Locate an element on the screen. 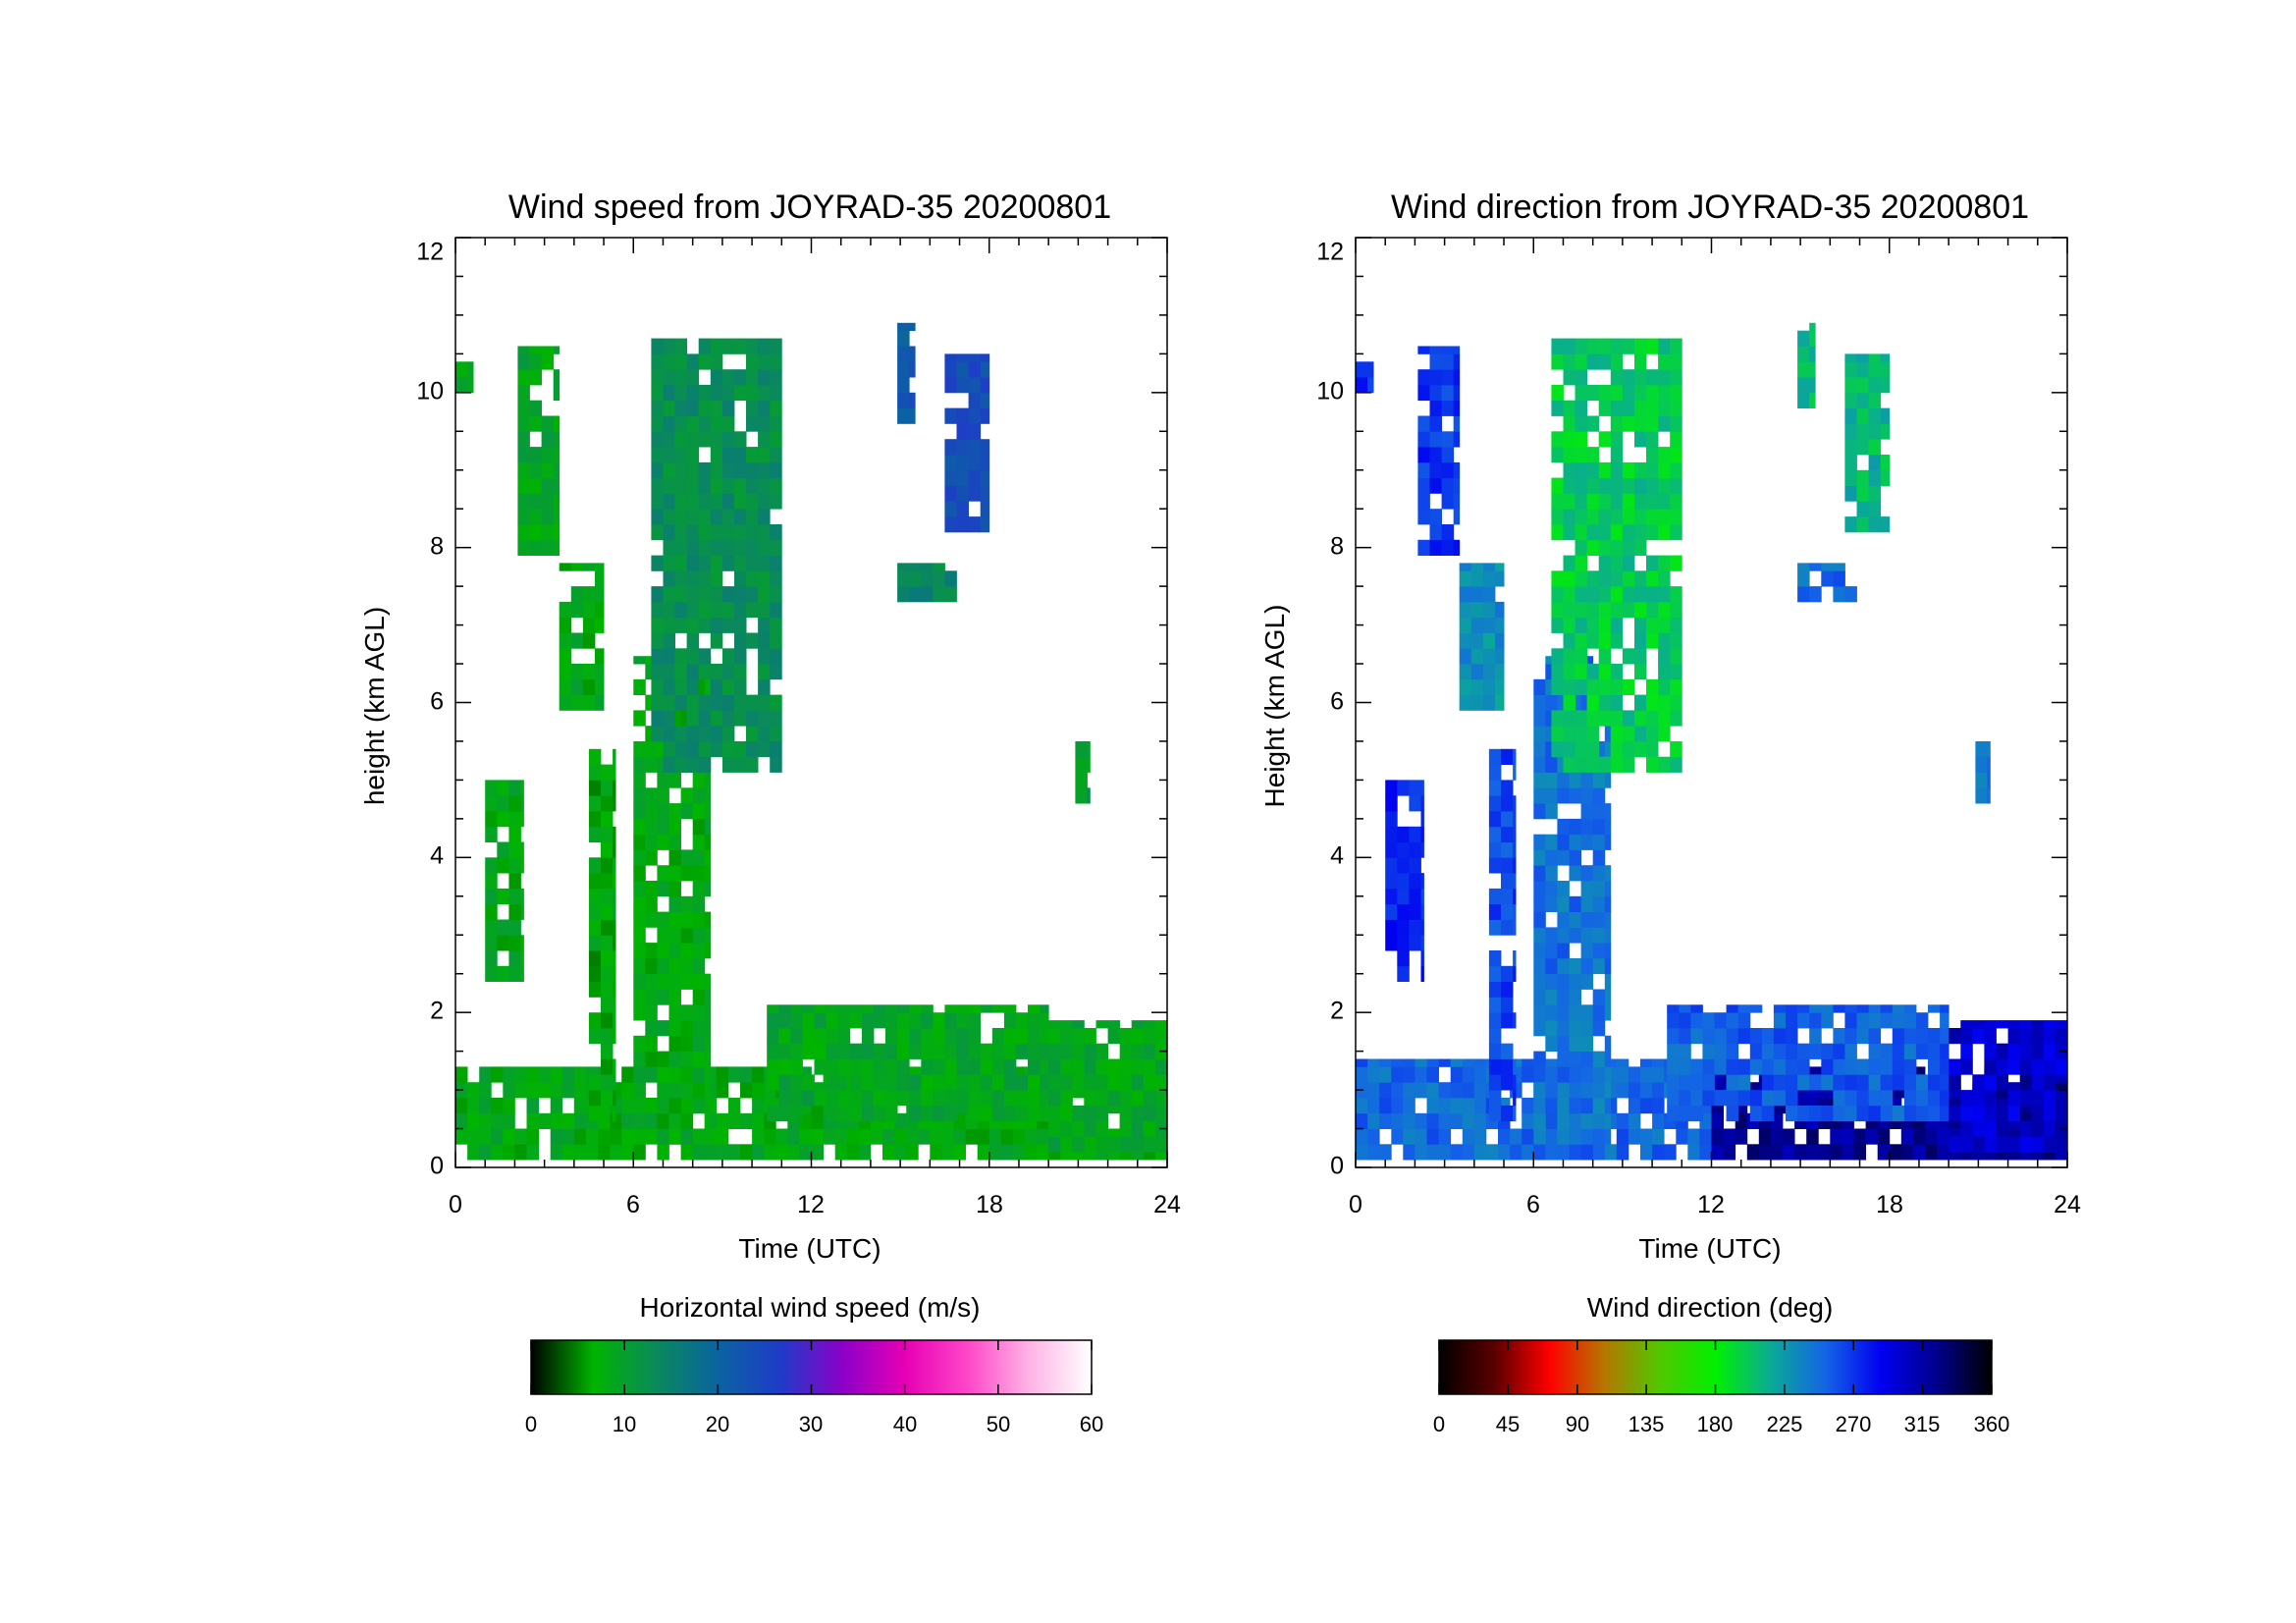 This screenshot has width=2296, height=1623. direction-x-tick: 12 is located at coordinates (1711, 1204).